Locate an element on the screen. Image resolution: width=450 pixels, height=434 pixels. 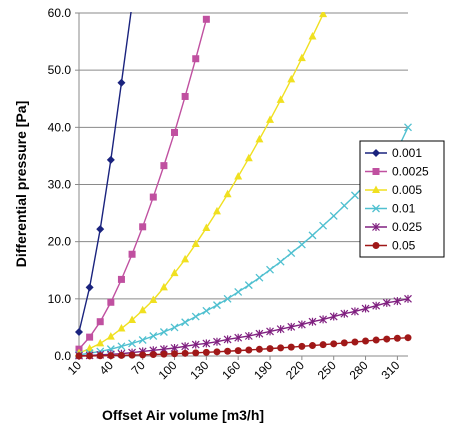
x-tick-label: 40 is located at coordinates (107, 368).